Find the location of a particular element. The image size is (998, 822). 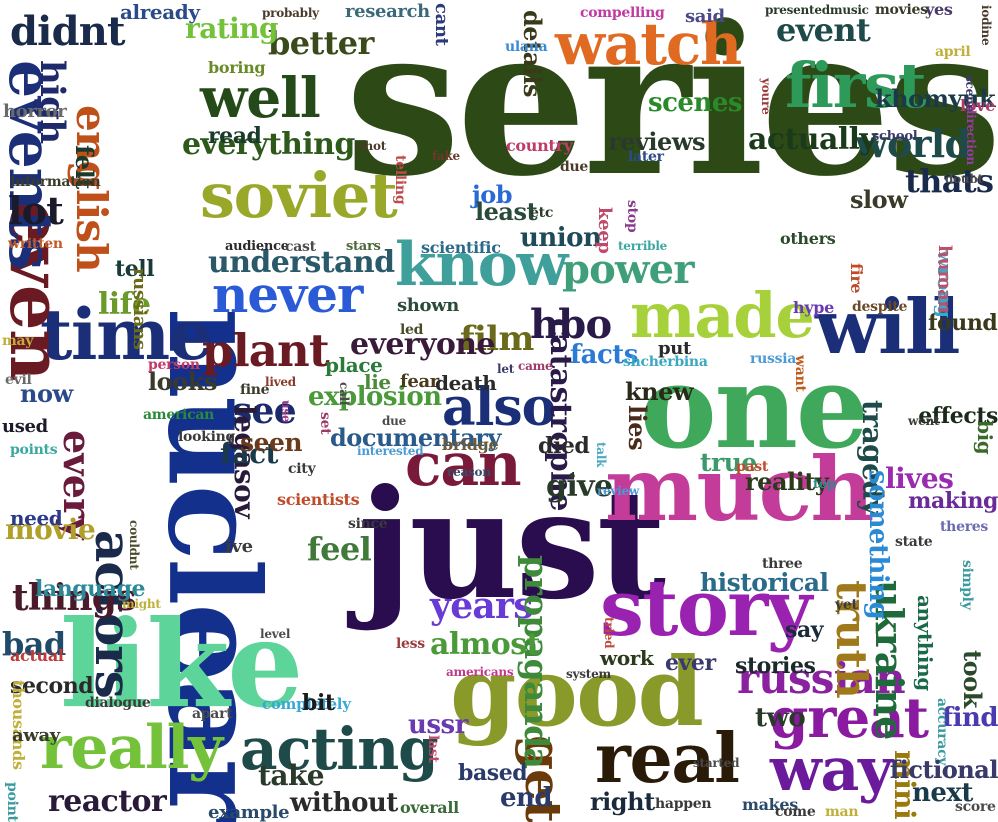

word-talk: talk is located at coordinates (601, 455).